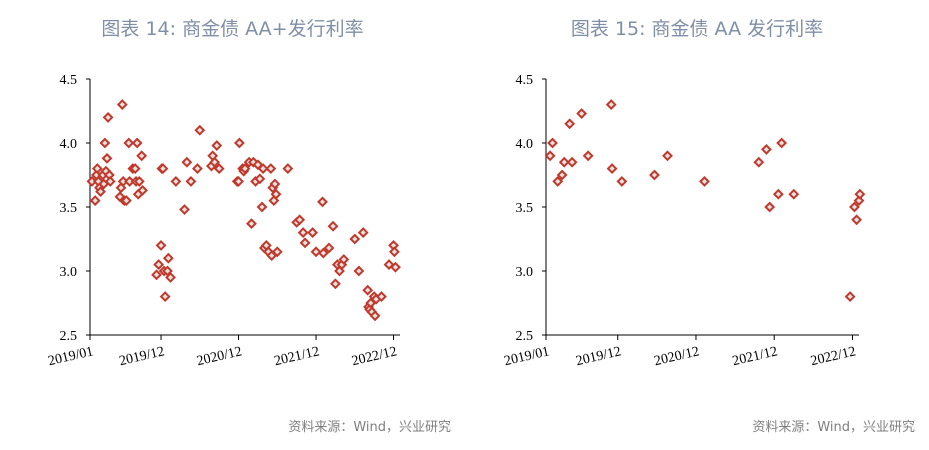 This screenshot has width=929, height=450. Describe the element at coordinates (697, 29) in the screenshot. I see `chart-title: 图表 15: 商金债 AA 发行利率` at that location.